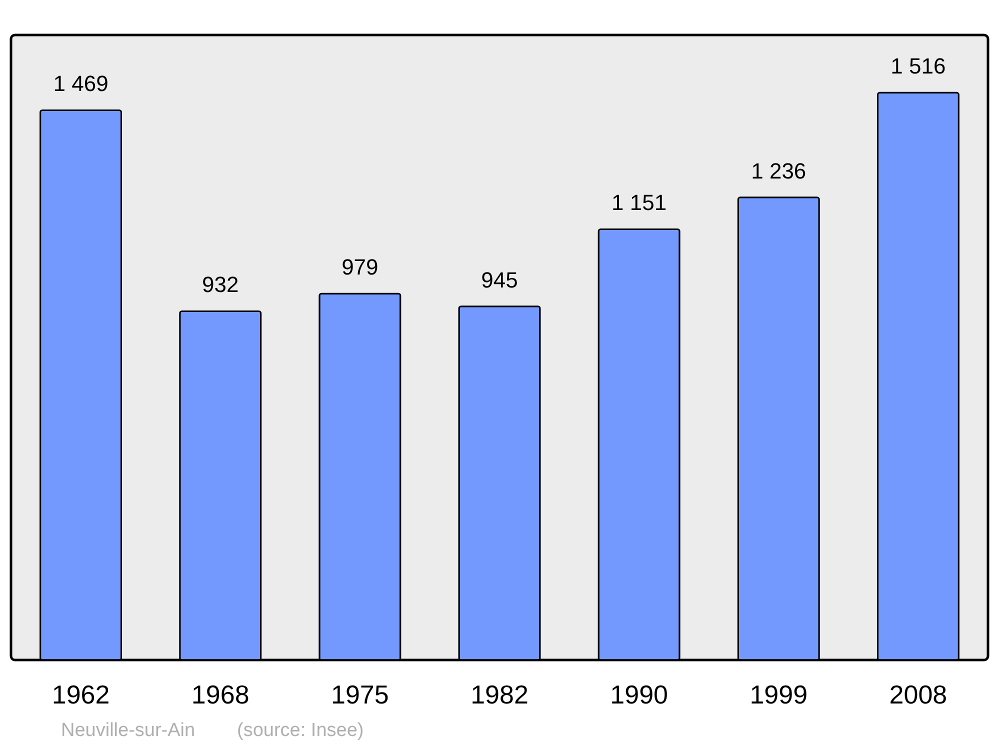 This screenshot has height=747, width=1000. What do you see at coordinates (499, 279) in the screenshot?
I see `data-label: 945` at bounding box center [499, 279].